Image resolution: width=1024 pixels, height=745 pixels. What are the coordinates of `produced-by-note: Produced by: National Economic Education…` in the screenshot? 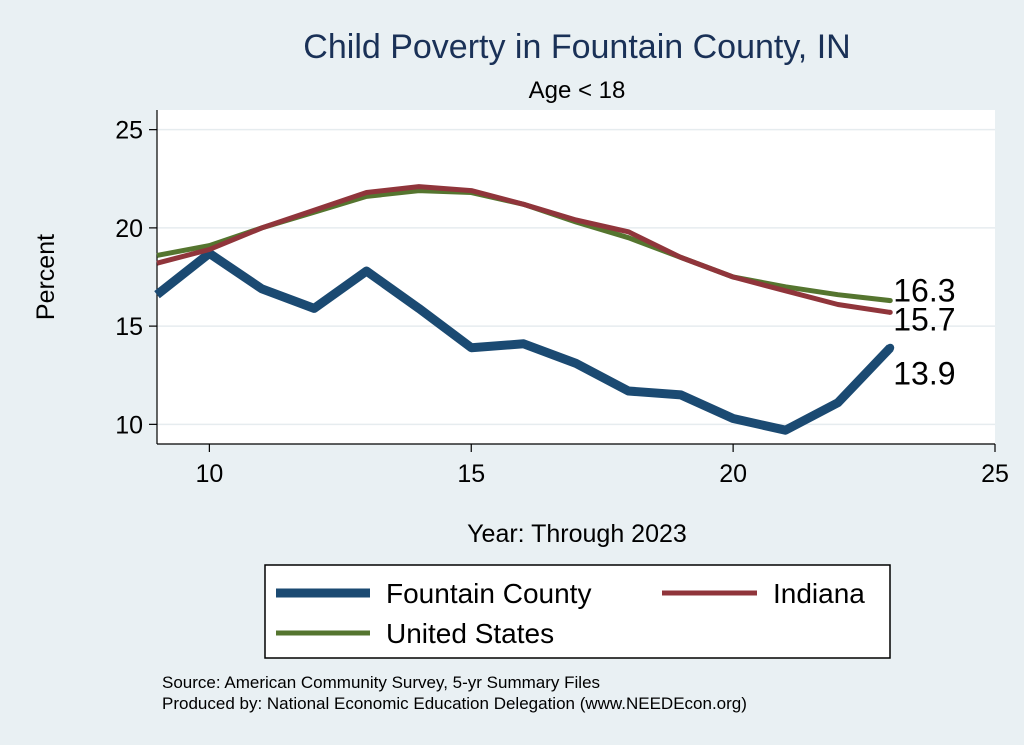 It's located at (454, 703).